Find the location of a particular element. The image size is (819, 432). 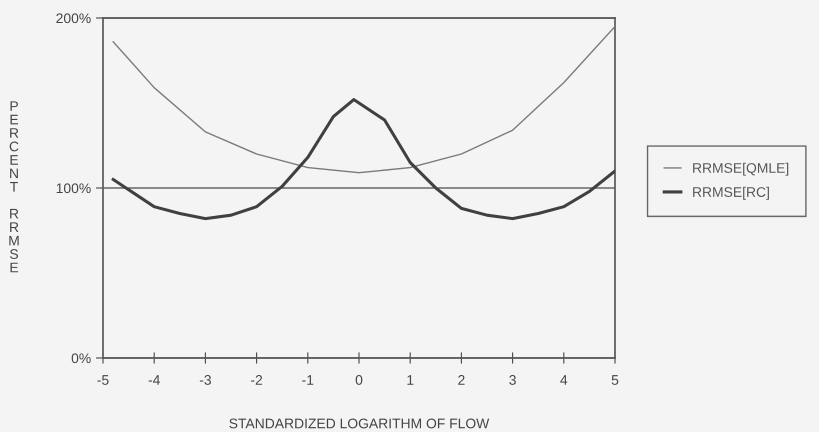

x-tick-label: -2 is located at coordinates (256, 380).